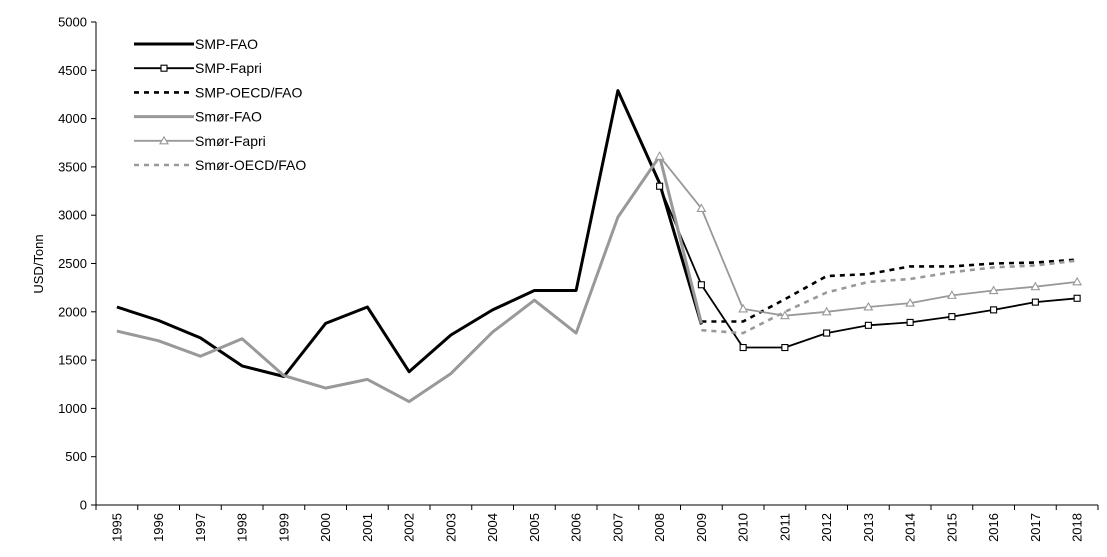 Image resolution: width=1107 pixels, height=557 pixels. Describe the element at coordinates (226, 44) in the screenshot. I see `legend-label: SMP-FAO` at that location.